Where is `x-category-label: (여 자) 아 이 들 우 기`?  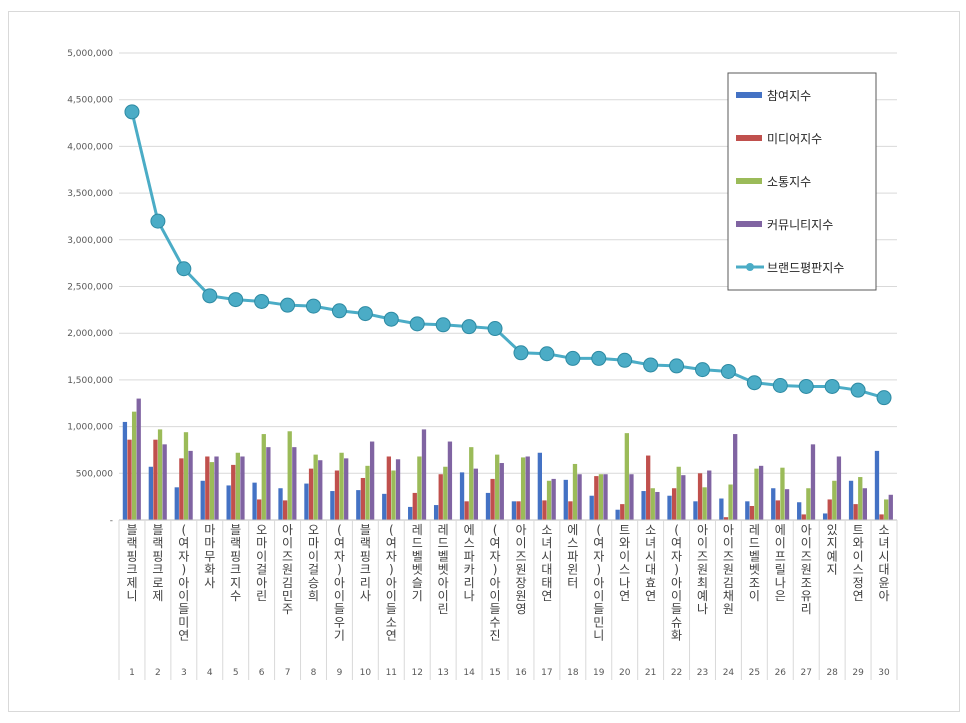
x-category-label: (여 자) 아 이 들 우 기 is located at coordinates (339, 583).